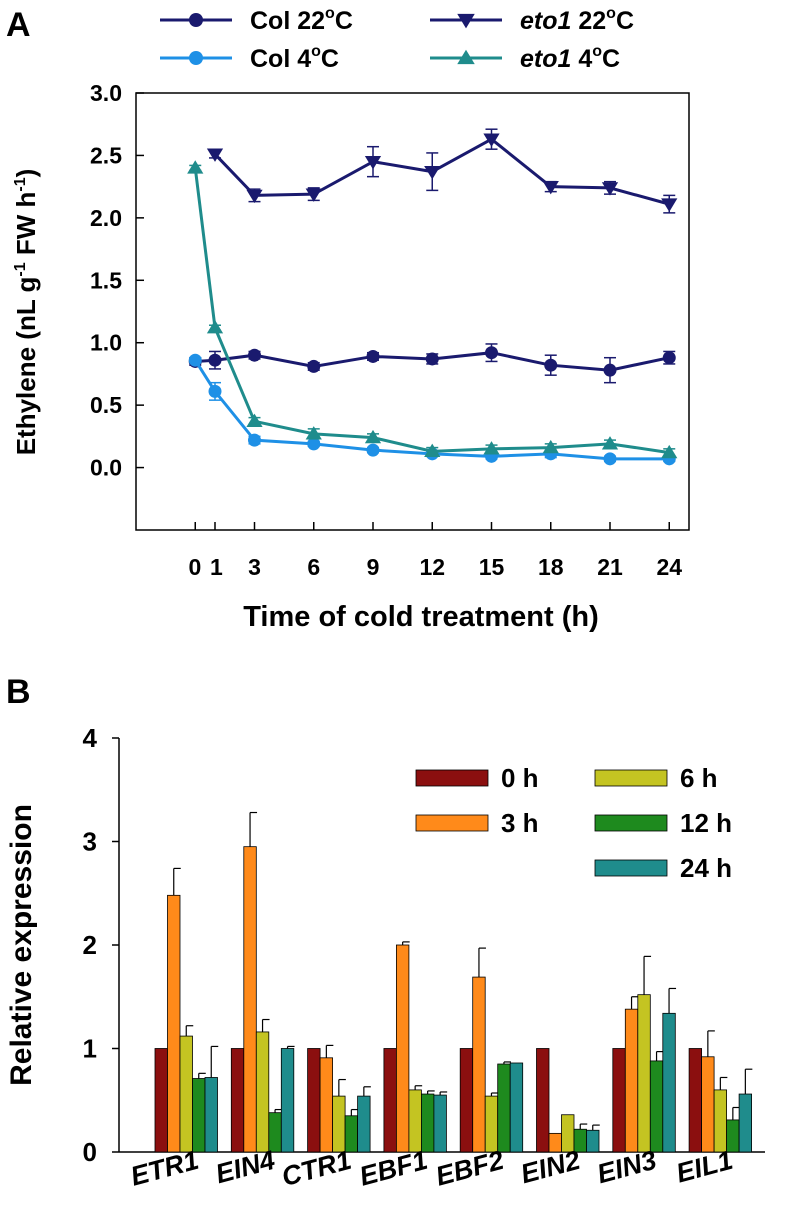 The height and width of the screenshot is (1209, 797). I want to click on y-tick-label-a: 3.0, so click(106, 93).